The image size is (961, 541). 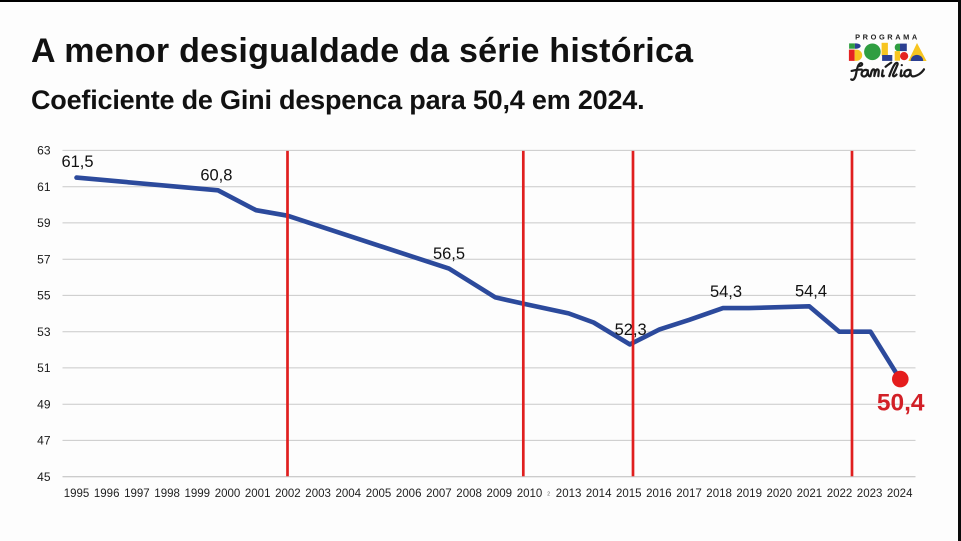 I want to click on svg-text: PROGRAMA, so click(x=887, y=36).